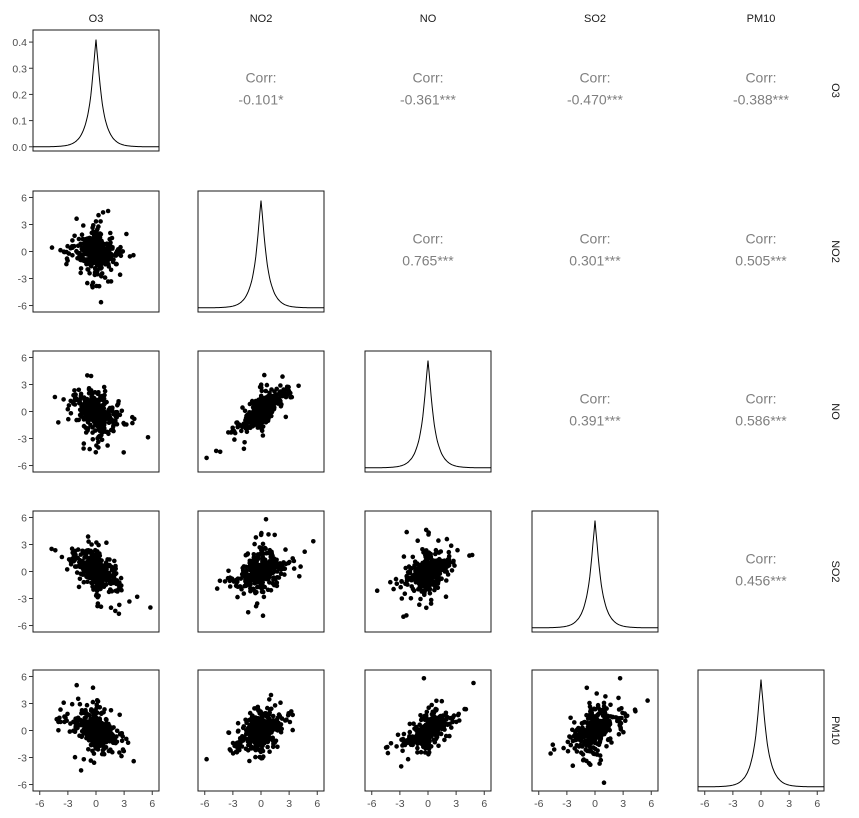 The width and height of the screenshot is (859, 818). What do you see at coordinates (101, 575) in the screenshot?
I see `scatter-points-so2-o3` at bounding box center [101, 575].